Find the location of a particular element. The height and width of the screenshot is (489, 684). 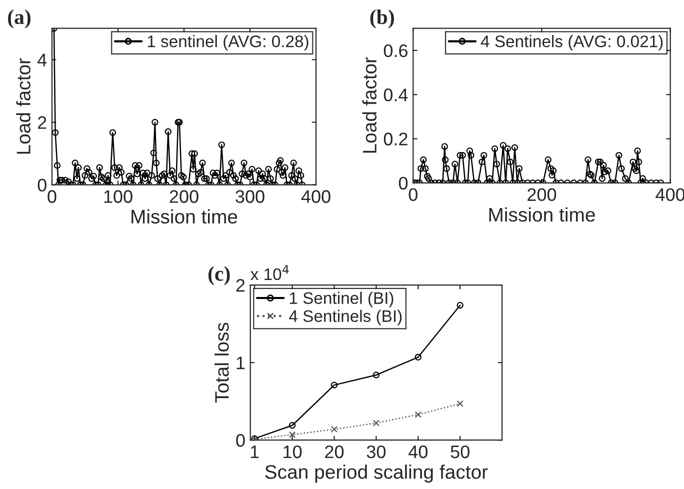

x-tick-label: 20 is located at coordinates (334, 451).